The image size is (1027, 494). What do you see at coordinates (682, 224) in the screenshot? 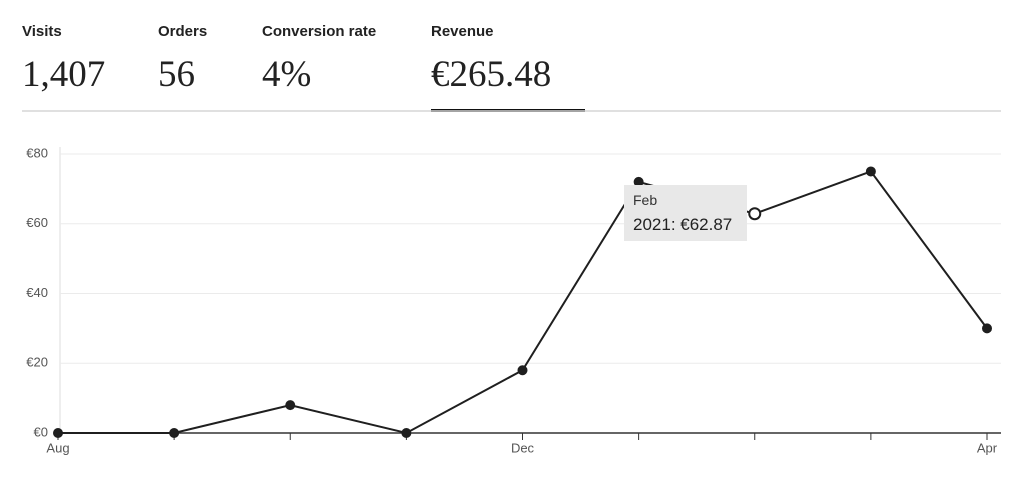
I see `tooltip-text: 2021: €62.87` at bounding box center [682, 224].